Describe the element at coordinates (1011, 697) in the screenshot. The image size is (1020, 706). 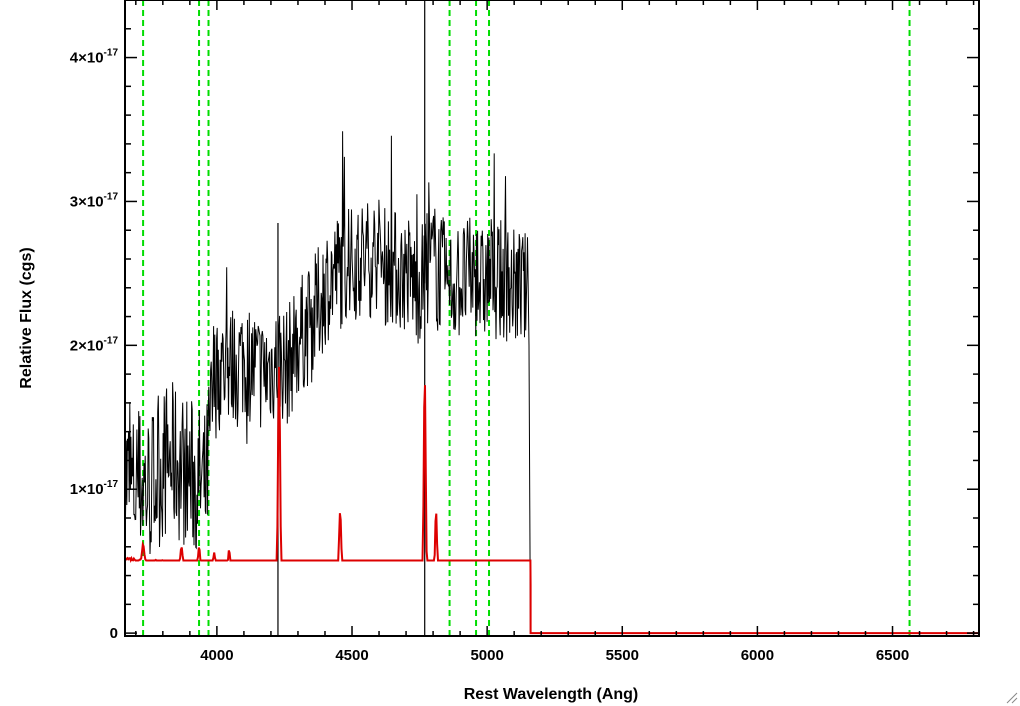
I see `resize-grip-icon` at that location.